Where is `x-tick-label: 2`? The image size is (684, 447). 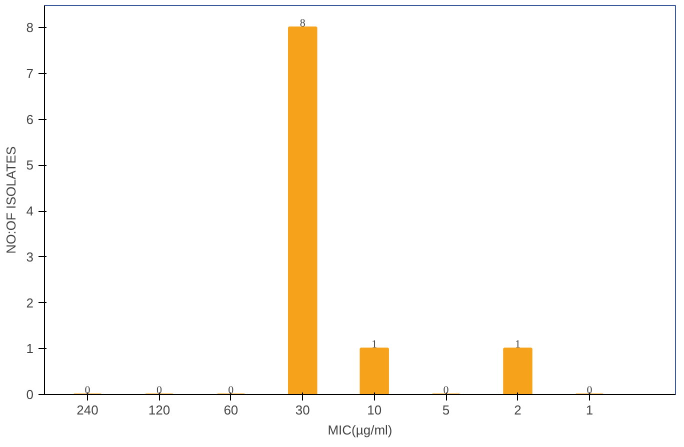
x-tick-label: 2 is located at coordinates (518, 410).